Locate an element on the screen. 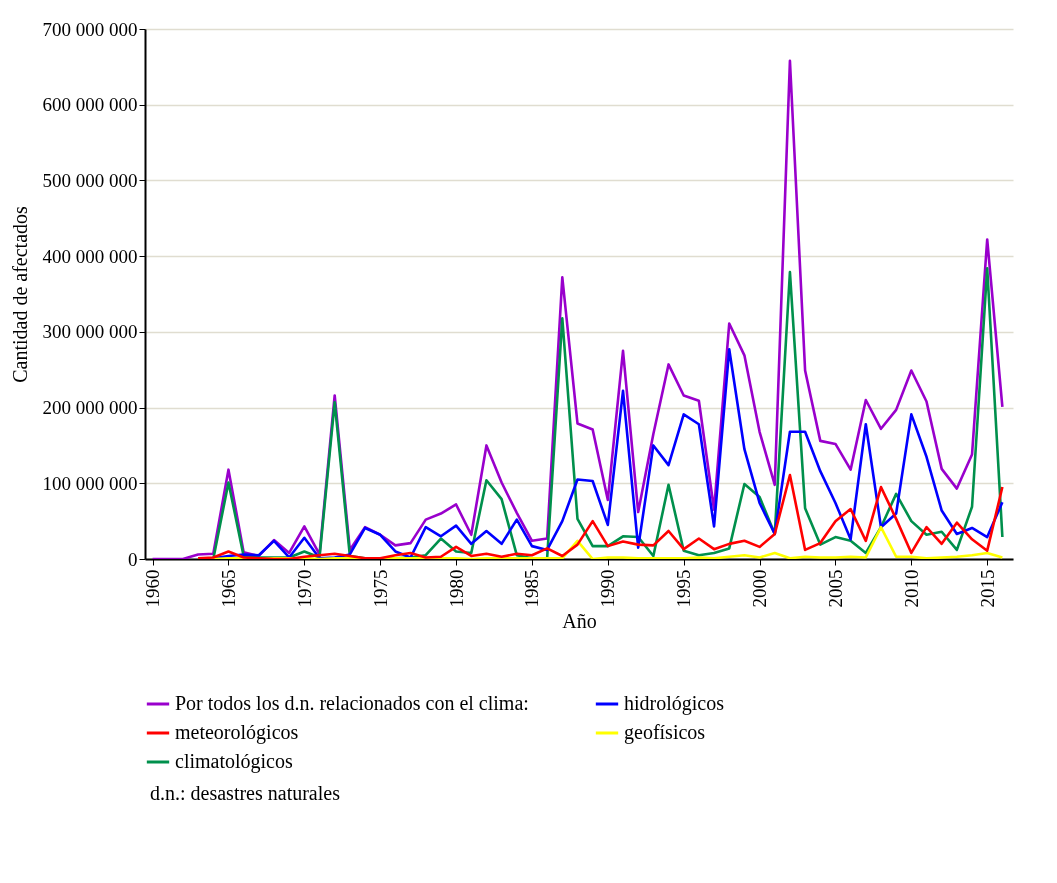 This screenshot has width=1057, height=883. x-tick-label: 1960 is located at coordinates (153, 588).